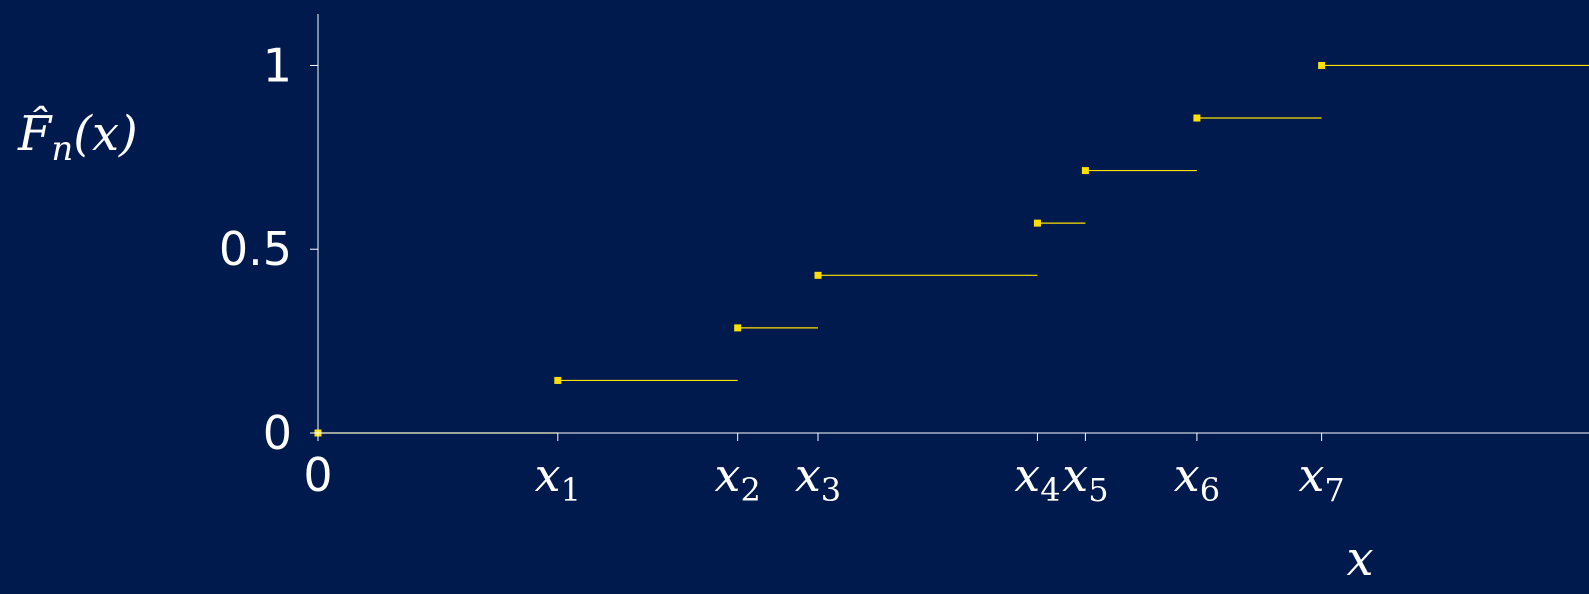  What do you see at coordinates (558, 478) in the screenshot?
I see `x-tick-label: x1` at bounding box center [558, 478].